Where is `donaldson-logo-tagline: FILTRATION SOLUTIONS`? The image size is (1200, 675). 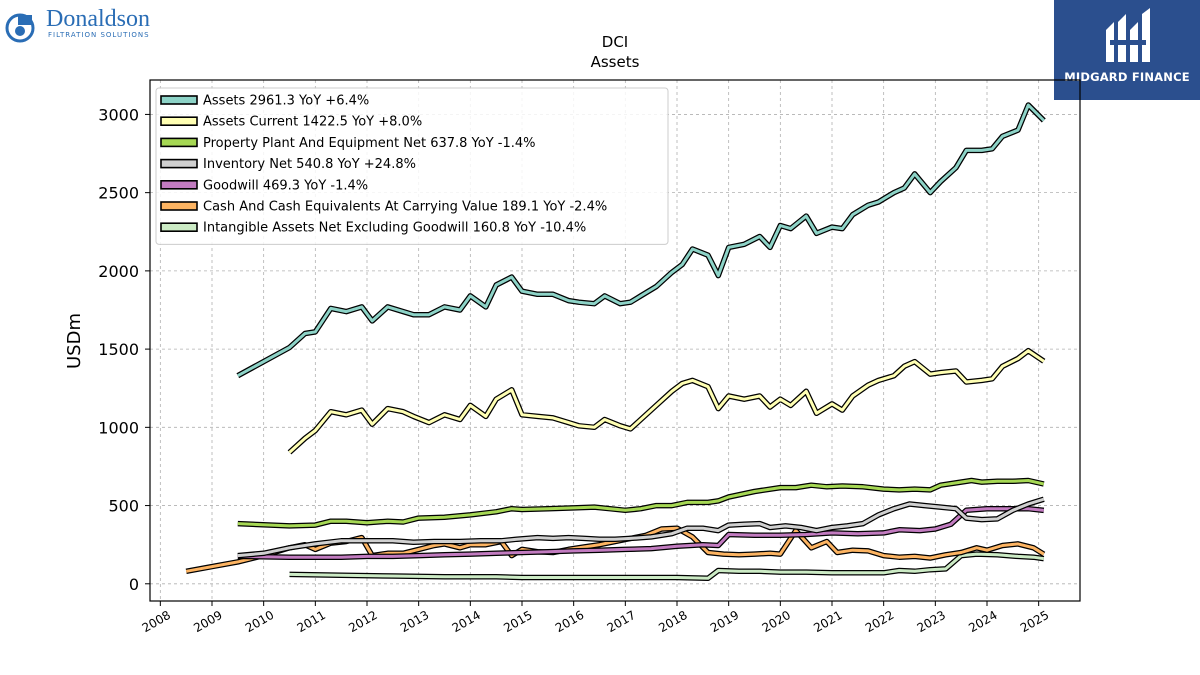 donaldson-logo-tagline: FILTRATION SOLUTIONS is located at coordinates (99, 35).